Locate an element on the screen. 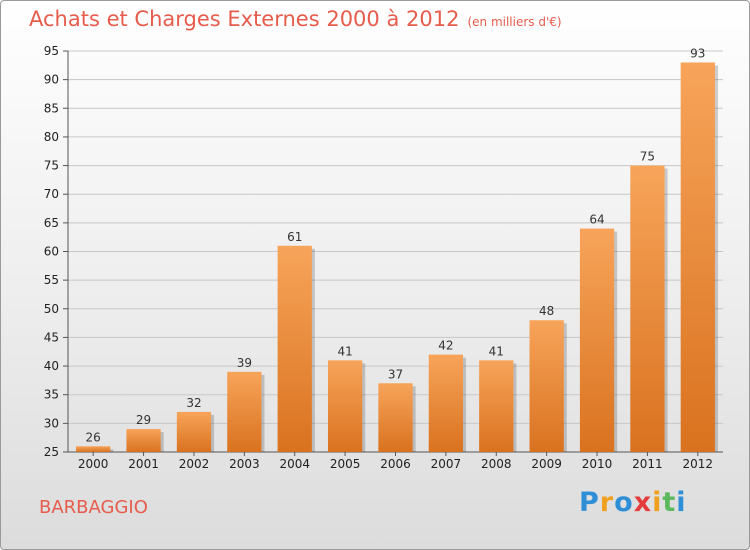 Image resolution: width=750 pixels, height=550 pixels. bar-value-label: 32 is located at coordinates (193, 403).